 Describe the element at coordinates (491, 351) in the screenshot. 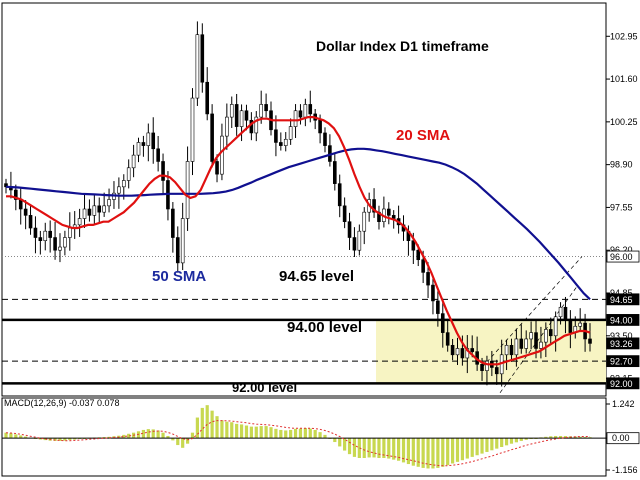

I see `support-zone` at that location.